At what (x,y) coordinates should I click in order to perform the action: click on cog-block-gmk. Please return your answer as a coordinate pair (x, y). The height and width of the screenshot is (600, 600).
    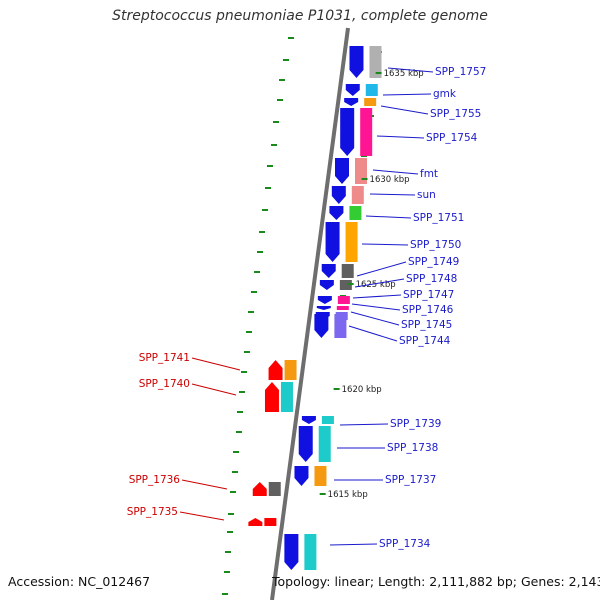
    Looking at the image, I should click on (371, 90).